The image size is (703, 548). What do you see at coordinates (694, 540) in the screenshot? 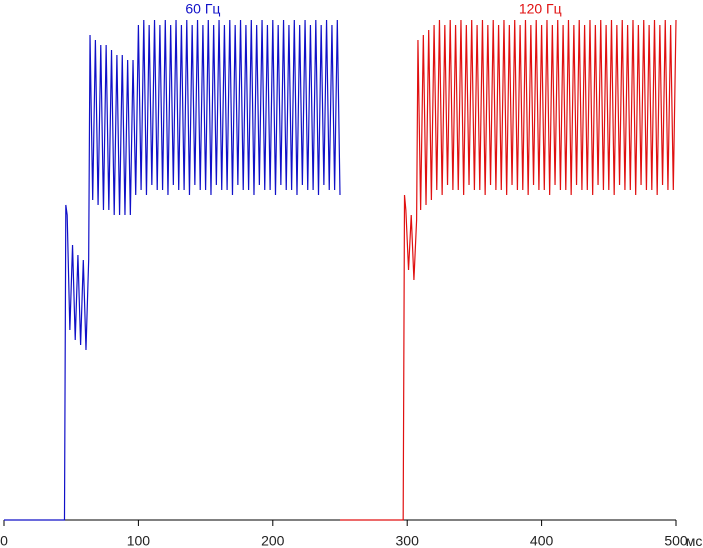
I see `x-unit-label: мс` at bounding box center [694, 540].